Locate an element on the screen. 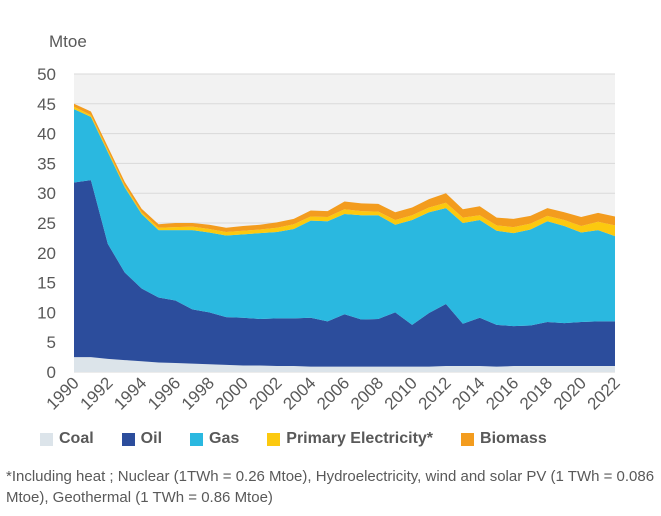 Image resolution: width=661 pixels, height=516 pixels. y-tick-label: 40 is located at coordinates (46, 134).